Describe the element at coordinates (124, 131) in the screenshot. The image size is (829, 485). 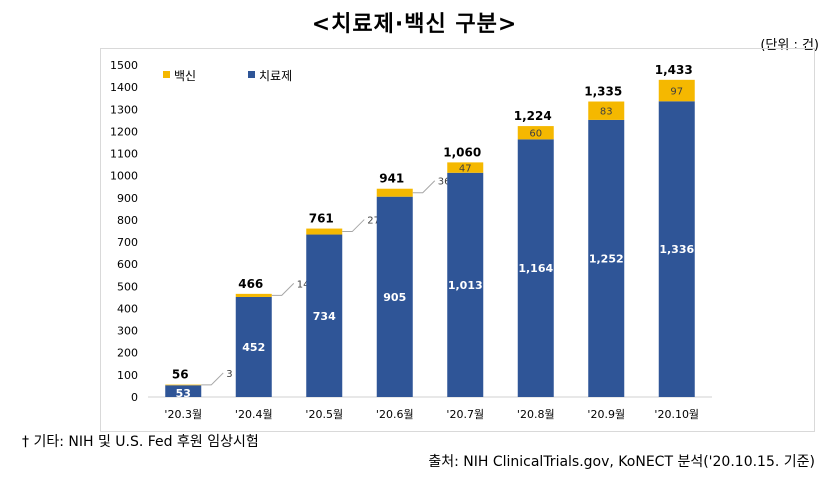
I see `y-tick-label: 1200` at that location.